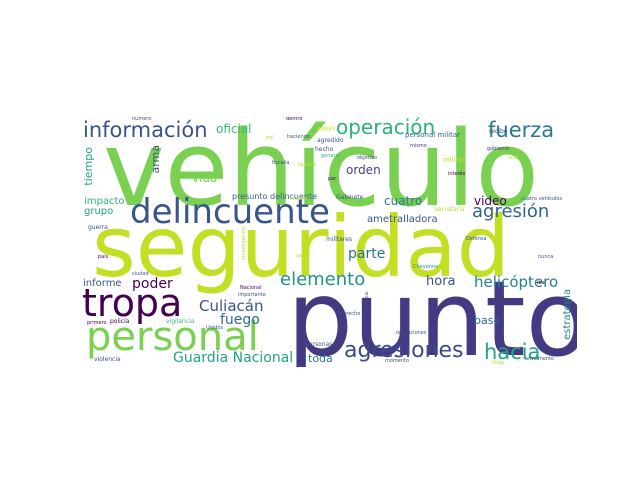 The width and height of the screenshot is (640, 480). What do you see at coordinates (418, 146) in the screenshot?
I see `word-mismo: mismo` at bounding box center [418, 146].